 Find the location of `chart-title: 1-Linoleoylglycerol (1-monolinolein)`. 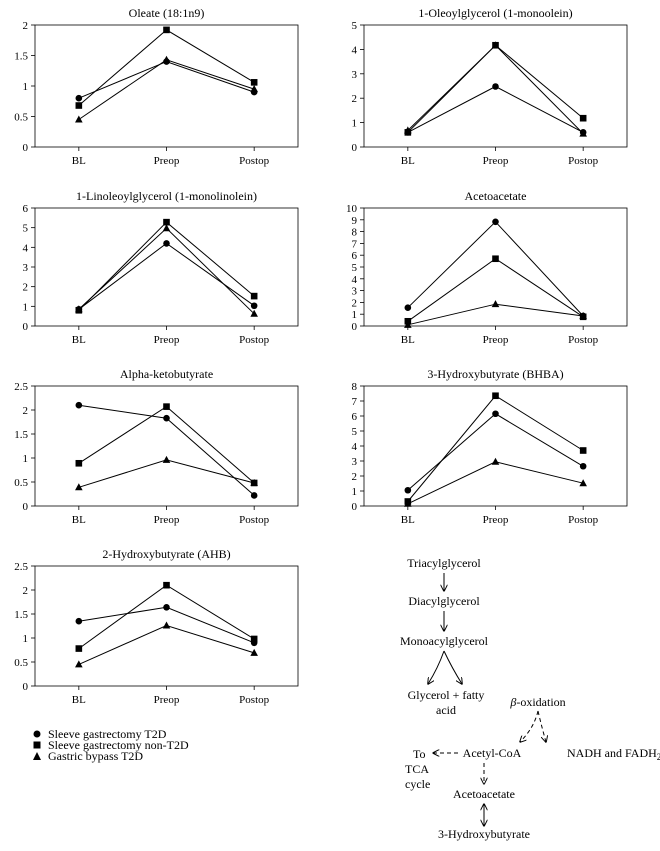

chart-title: 1-Linoleoylglycerol (1-monolinolein) is located at coordinates (166, 196).